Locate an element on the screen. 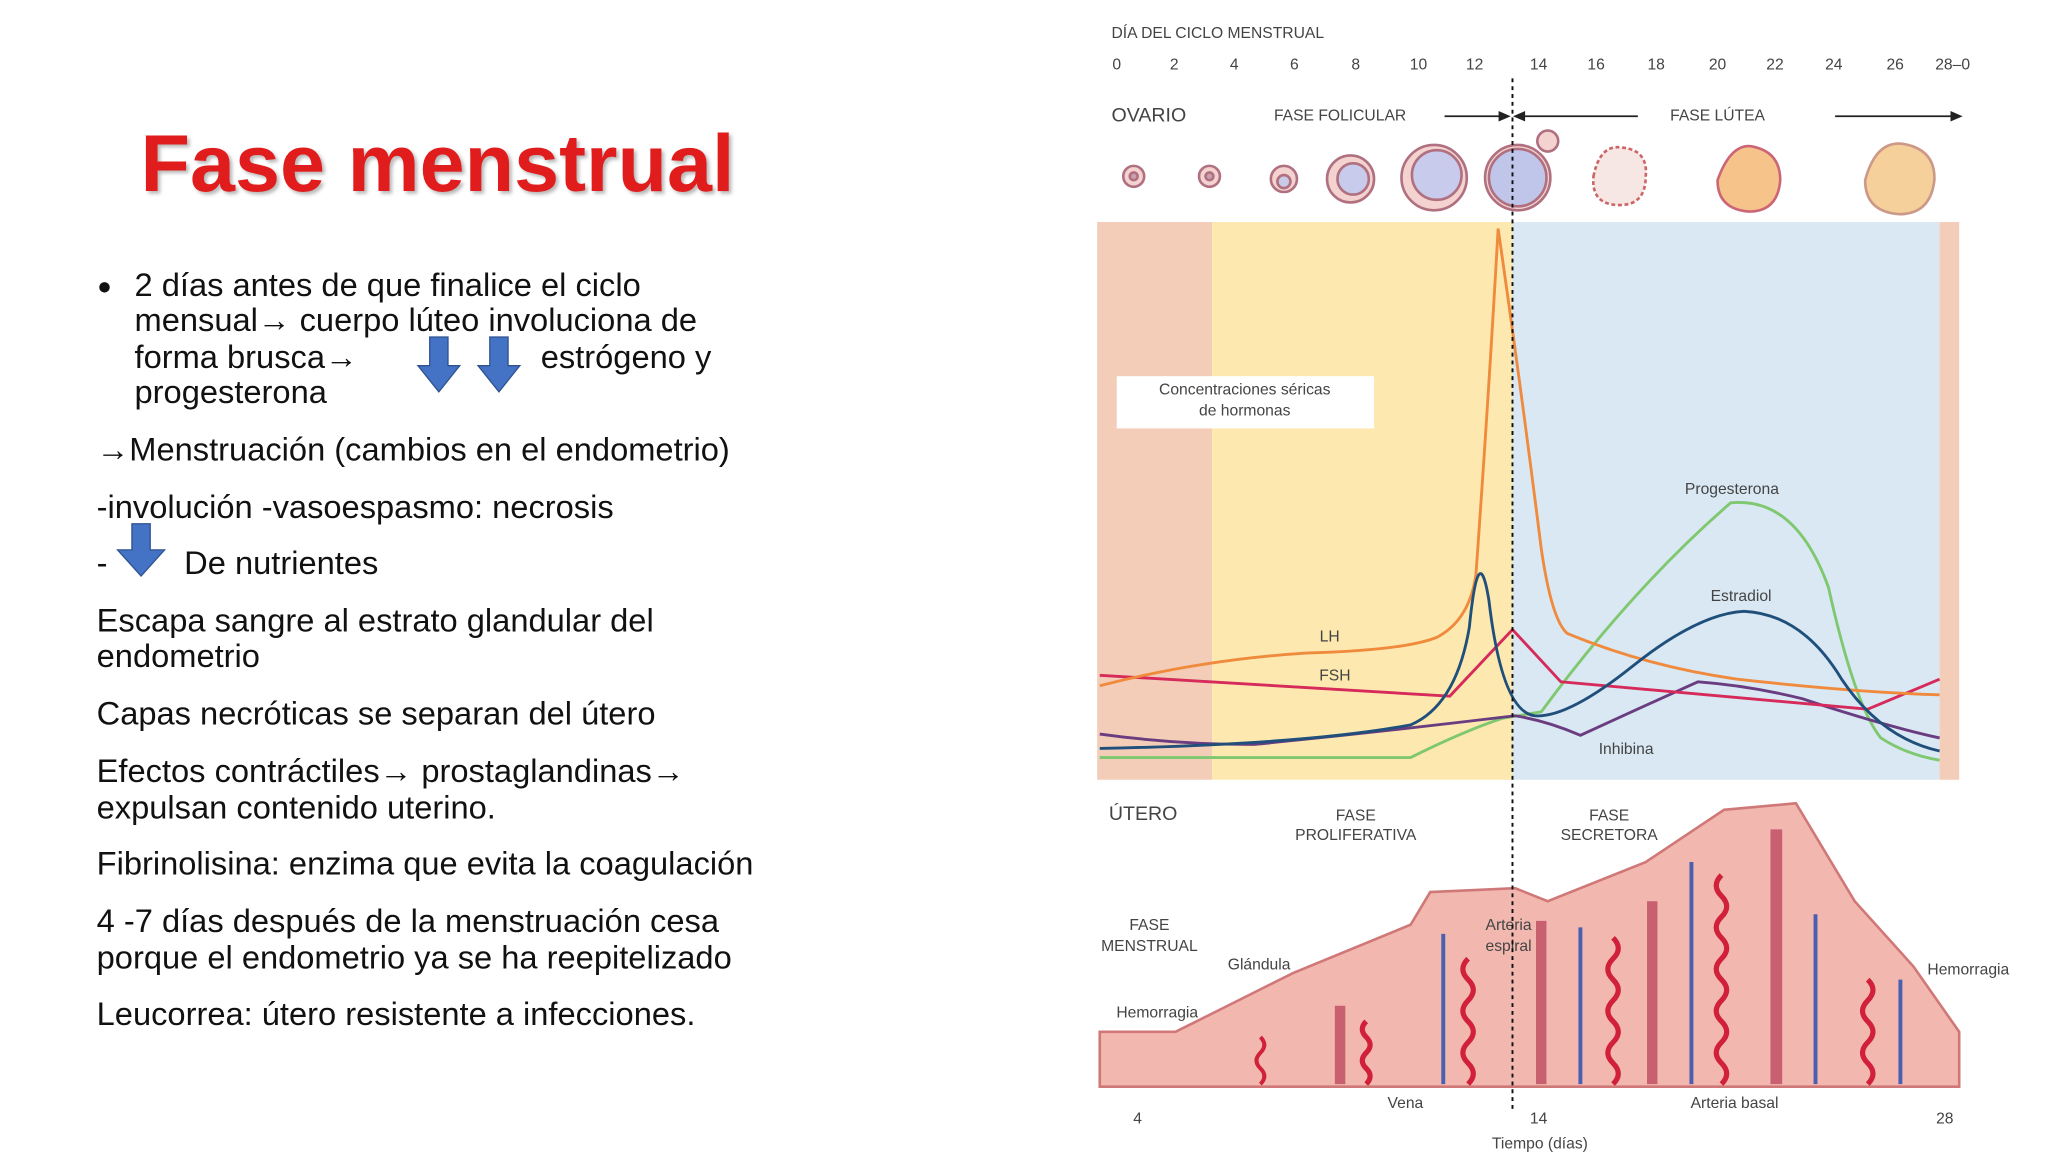 This screenshot has width=2048, height=1152. day-label: 24 is located at coordinates (1834, 64).